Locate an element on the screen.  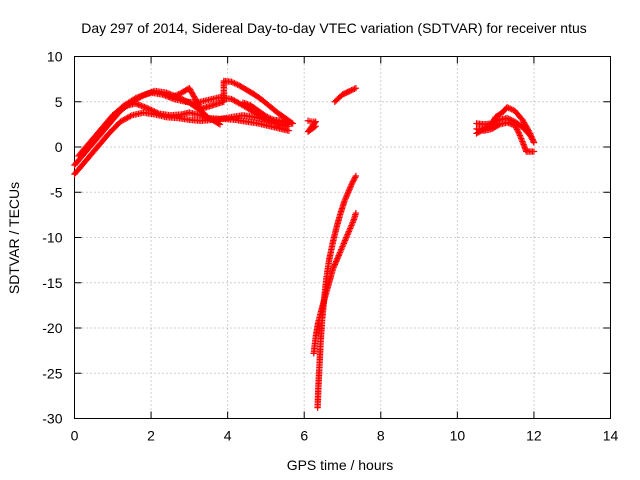
x-tick-label: 8 is located at coordinates (381, 436).